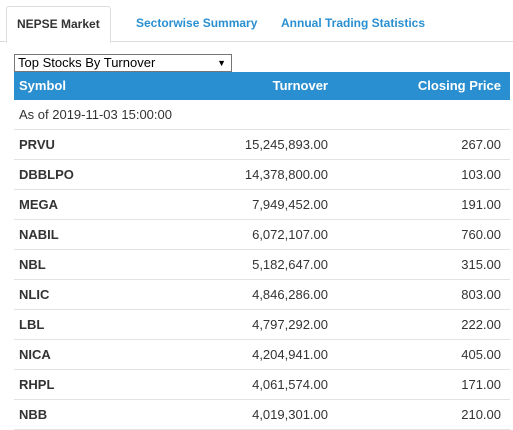  What do you see at coordinates (38, 204) in the screenshot?
I see `row-symbol: MEGA` at bounding box center [38, 204].